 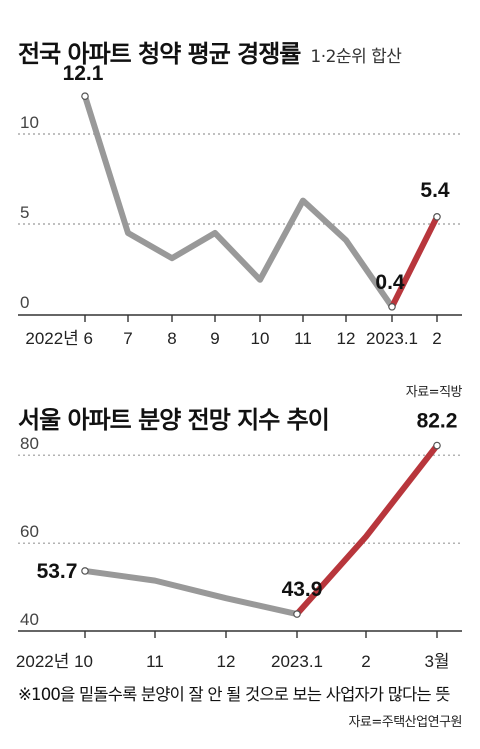 I want to click on chart1-data-label: 12.1, so click(x=83, y=73).